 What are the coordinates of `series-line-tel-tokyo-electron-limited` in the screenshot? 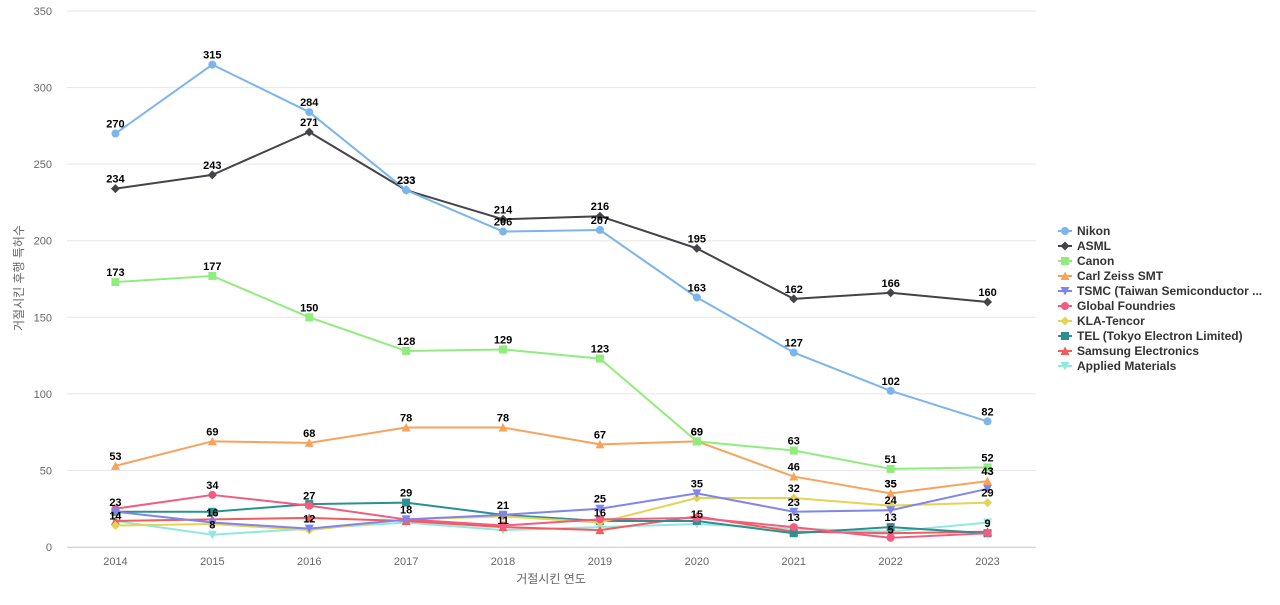 It's located at (551, 518).